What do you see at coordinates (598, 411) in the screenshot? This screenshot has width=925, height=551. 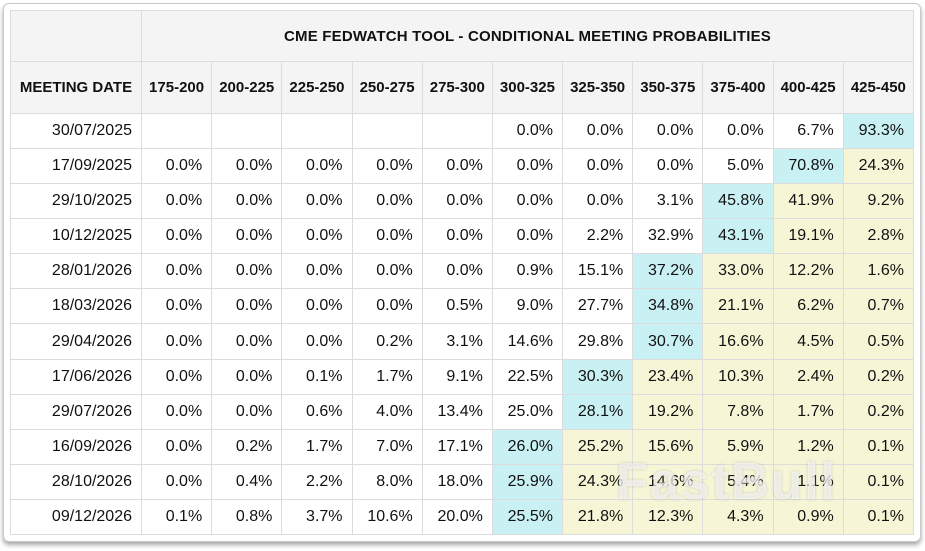 I see `probability-cell: 28.1%` at bounding box center [598, 411].